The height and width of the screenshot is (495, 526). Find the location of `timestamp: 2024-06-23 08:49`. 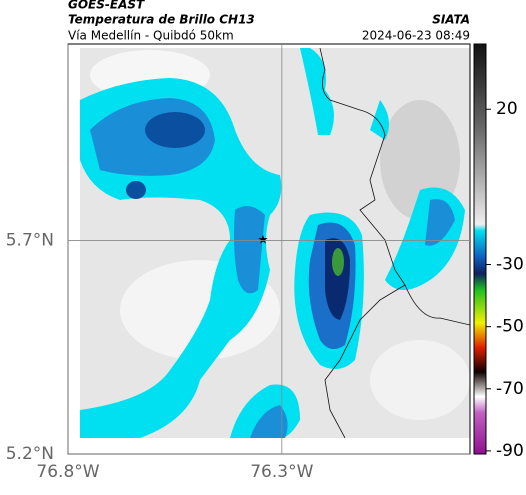

timestamp: 2024-06-23 08:49 is located at coordinates (416, 36).